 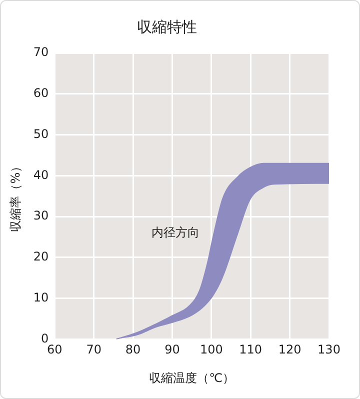 What do you see at coordinates (41, 52) in the screenshot?
I see `y-tick-label: 70` at bounding box center [41, 52].